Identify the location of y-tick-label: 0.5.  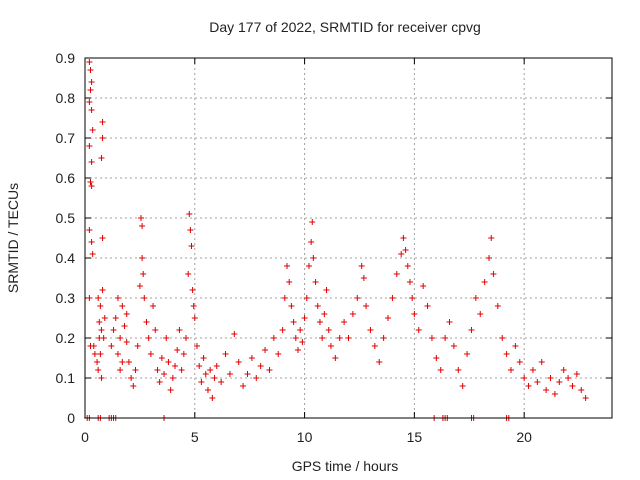
(66, 218).